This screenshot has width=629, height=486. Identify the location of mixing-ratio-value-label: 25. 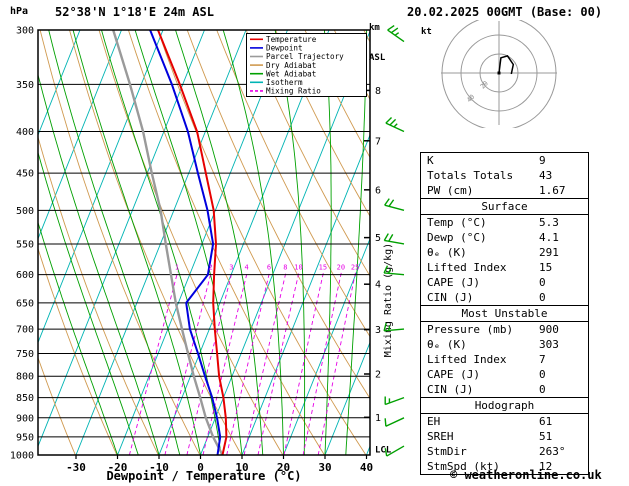
(355, 268).